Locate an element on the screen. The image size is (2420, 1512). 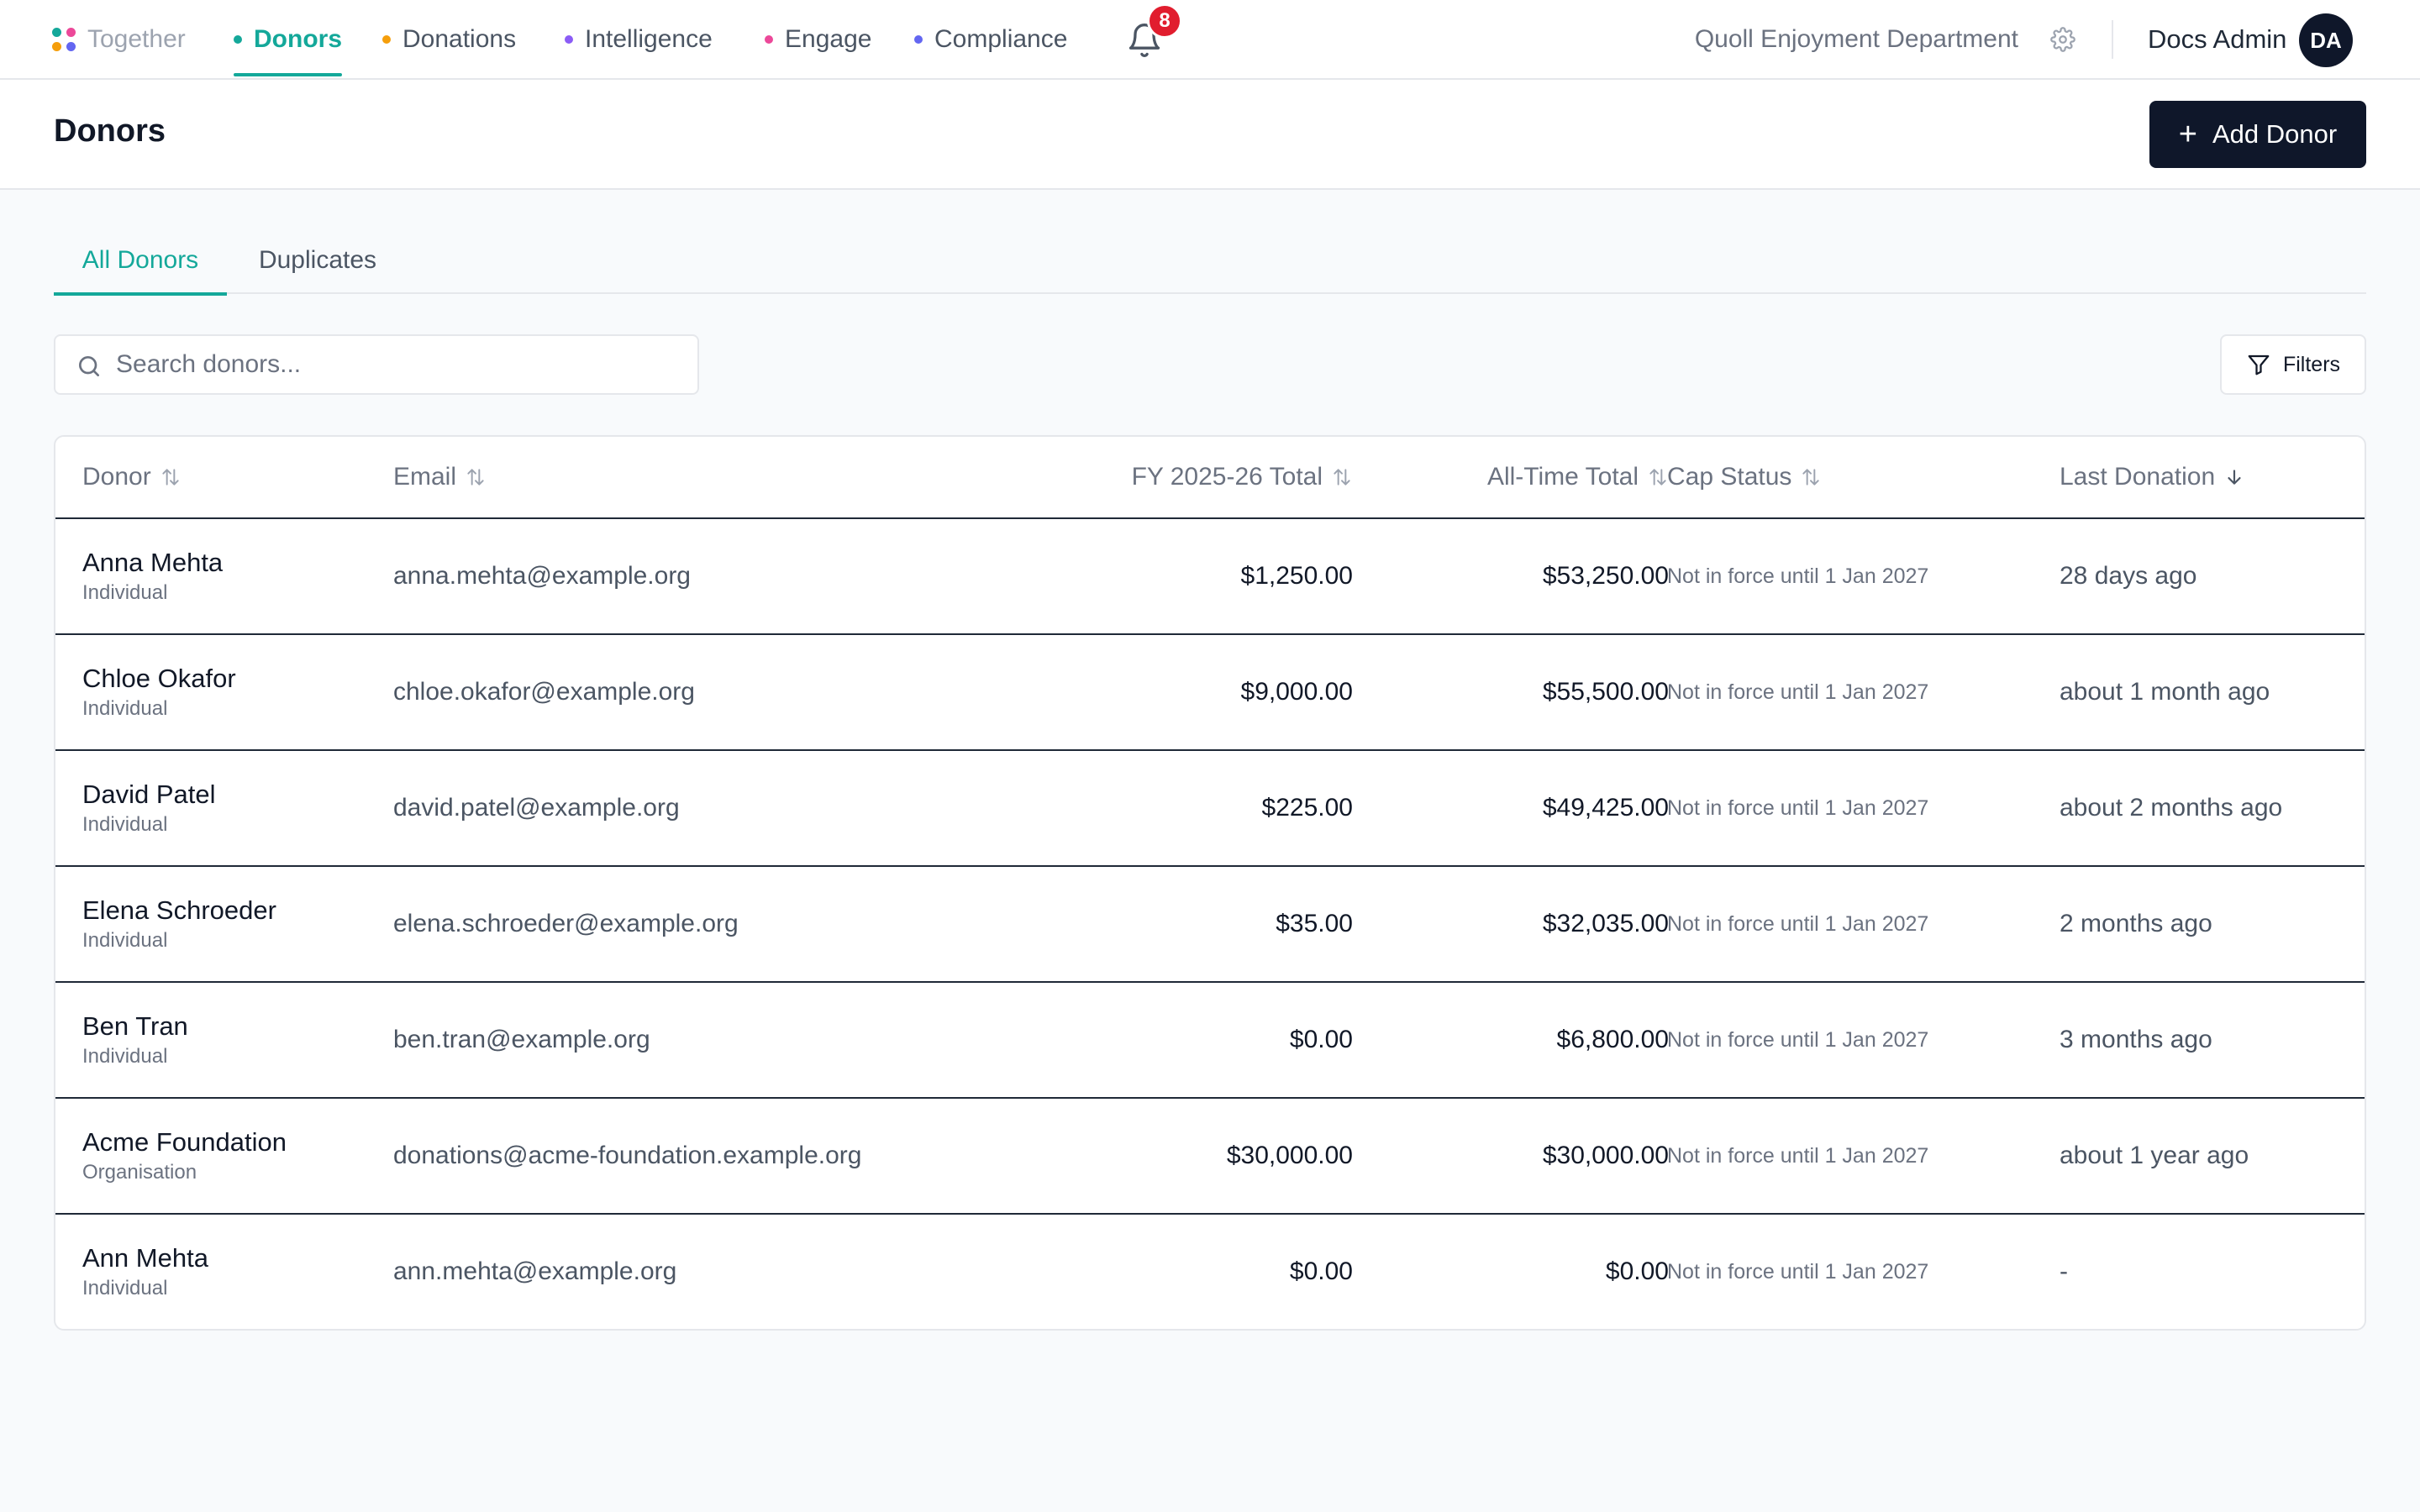
donor-name: Chloe Okafor is located at coordinates (159, 678).